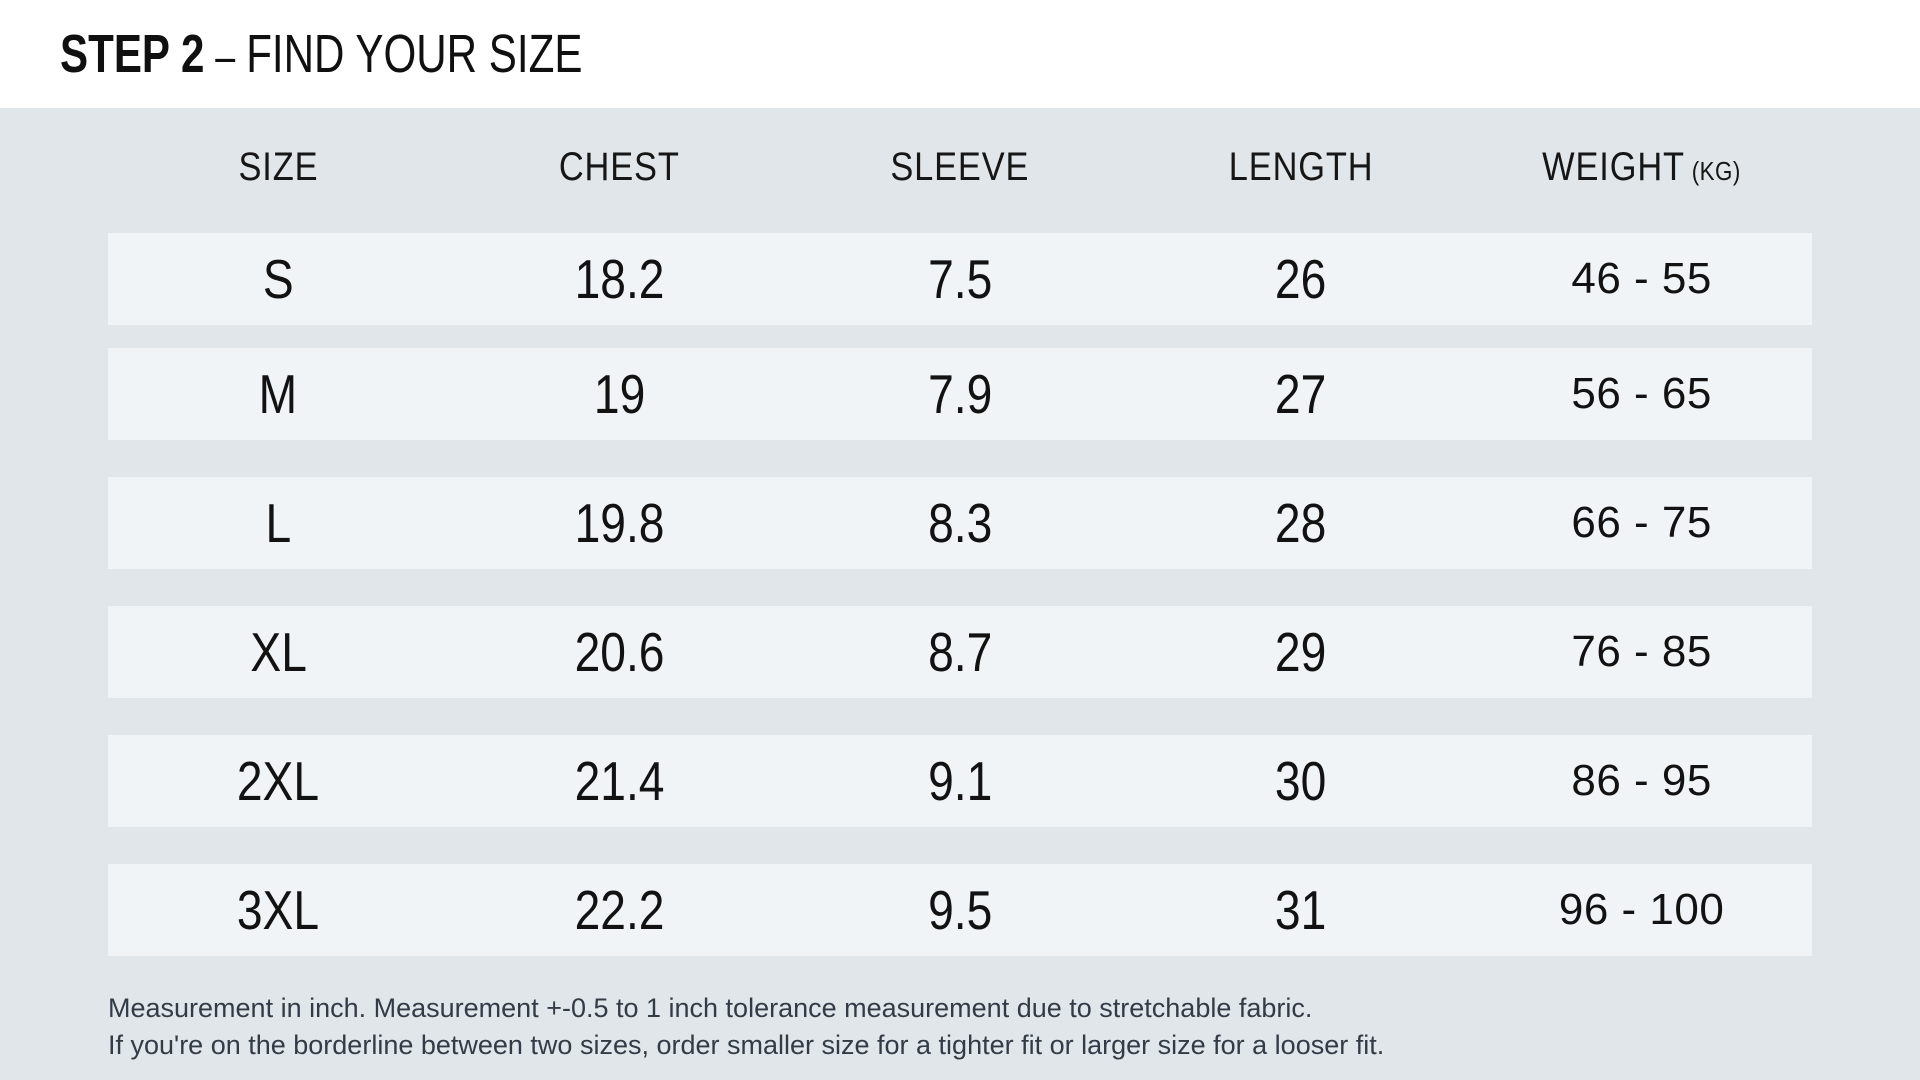 The width and height of the screenshot is (1920, 1080). I want to click on length-value: 26, so click(1301, 279).